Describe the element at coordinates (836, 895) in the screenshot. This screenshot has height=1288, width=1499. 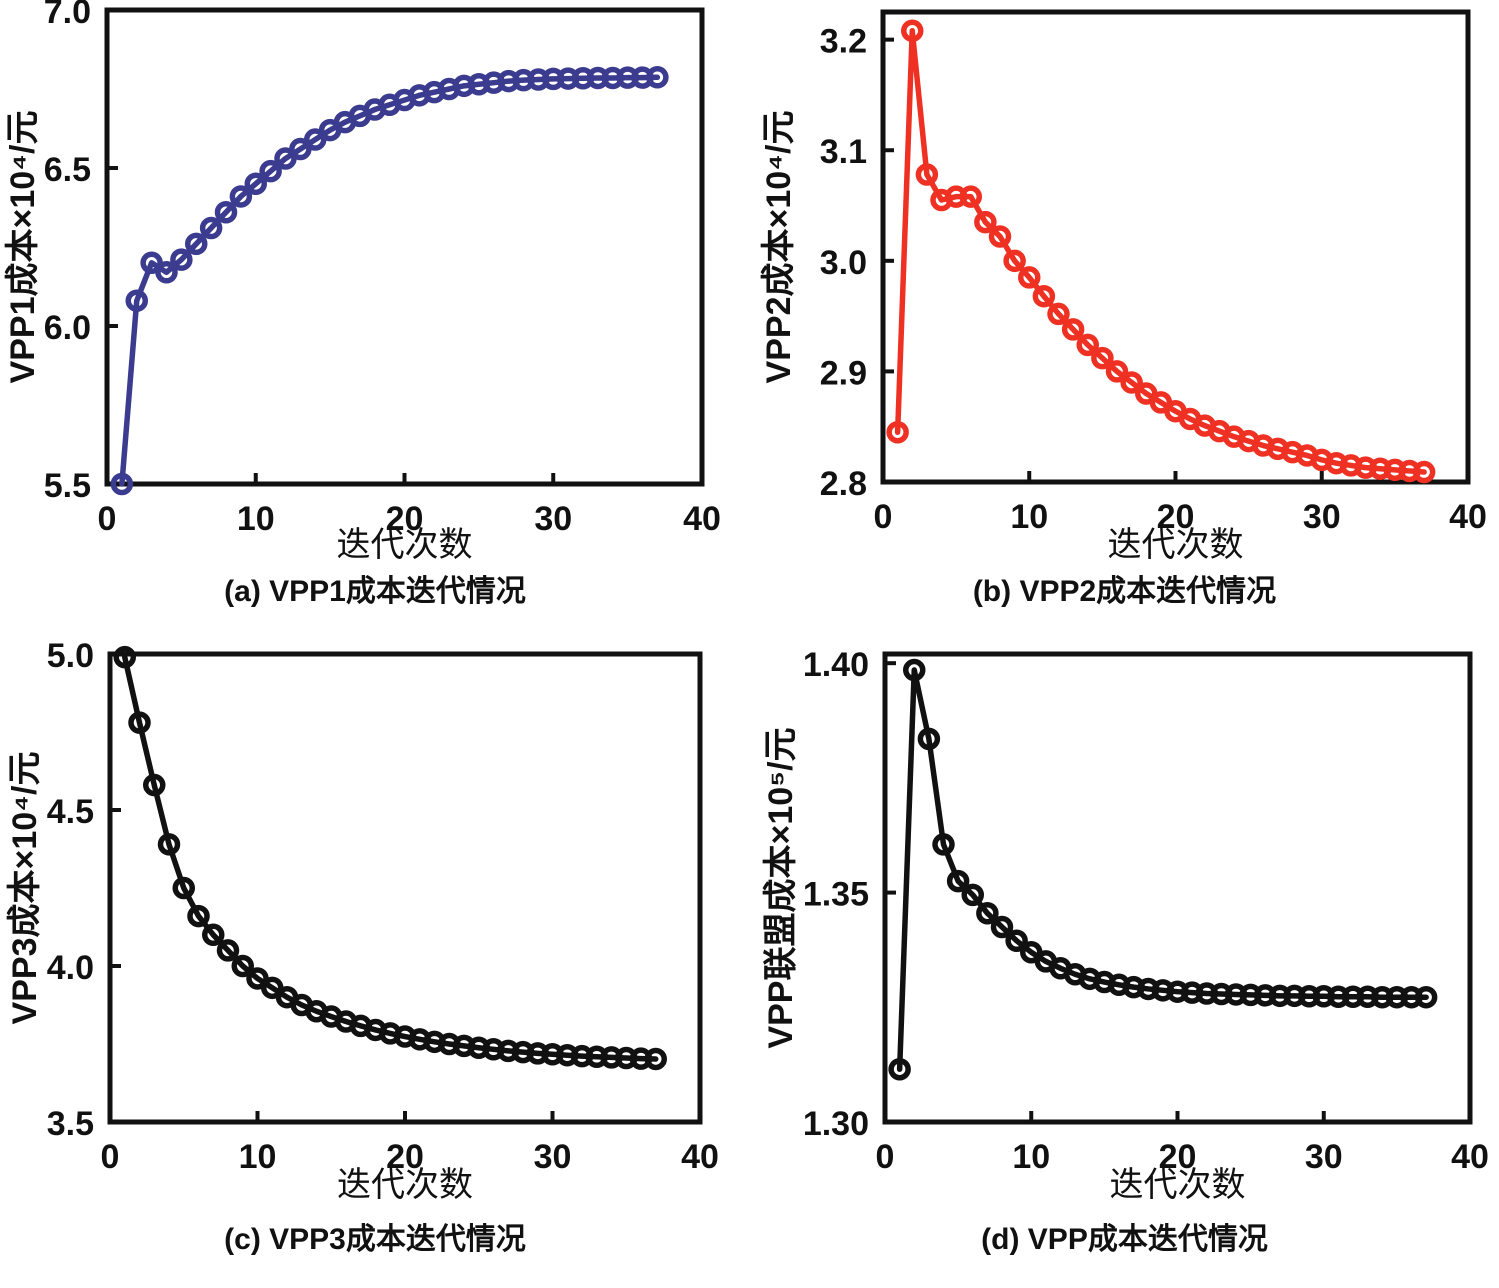
I see `y-tick-label: 1.35` at that location.